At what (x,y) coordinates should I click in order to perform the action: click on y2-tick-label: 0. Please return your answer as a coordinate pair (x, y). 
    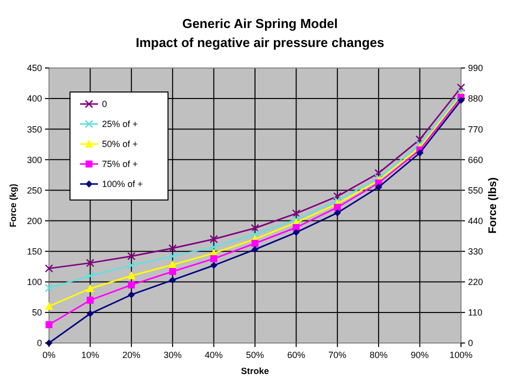
    Looking at the image, I should click on (471, 343).